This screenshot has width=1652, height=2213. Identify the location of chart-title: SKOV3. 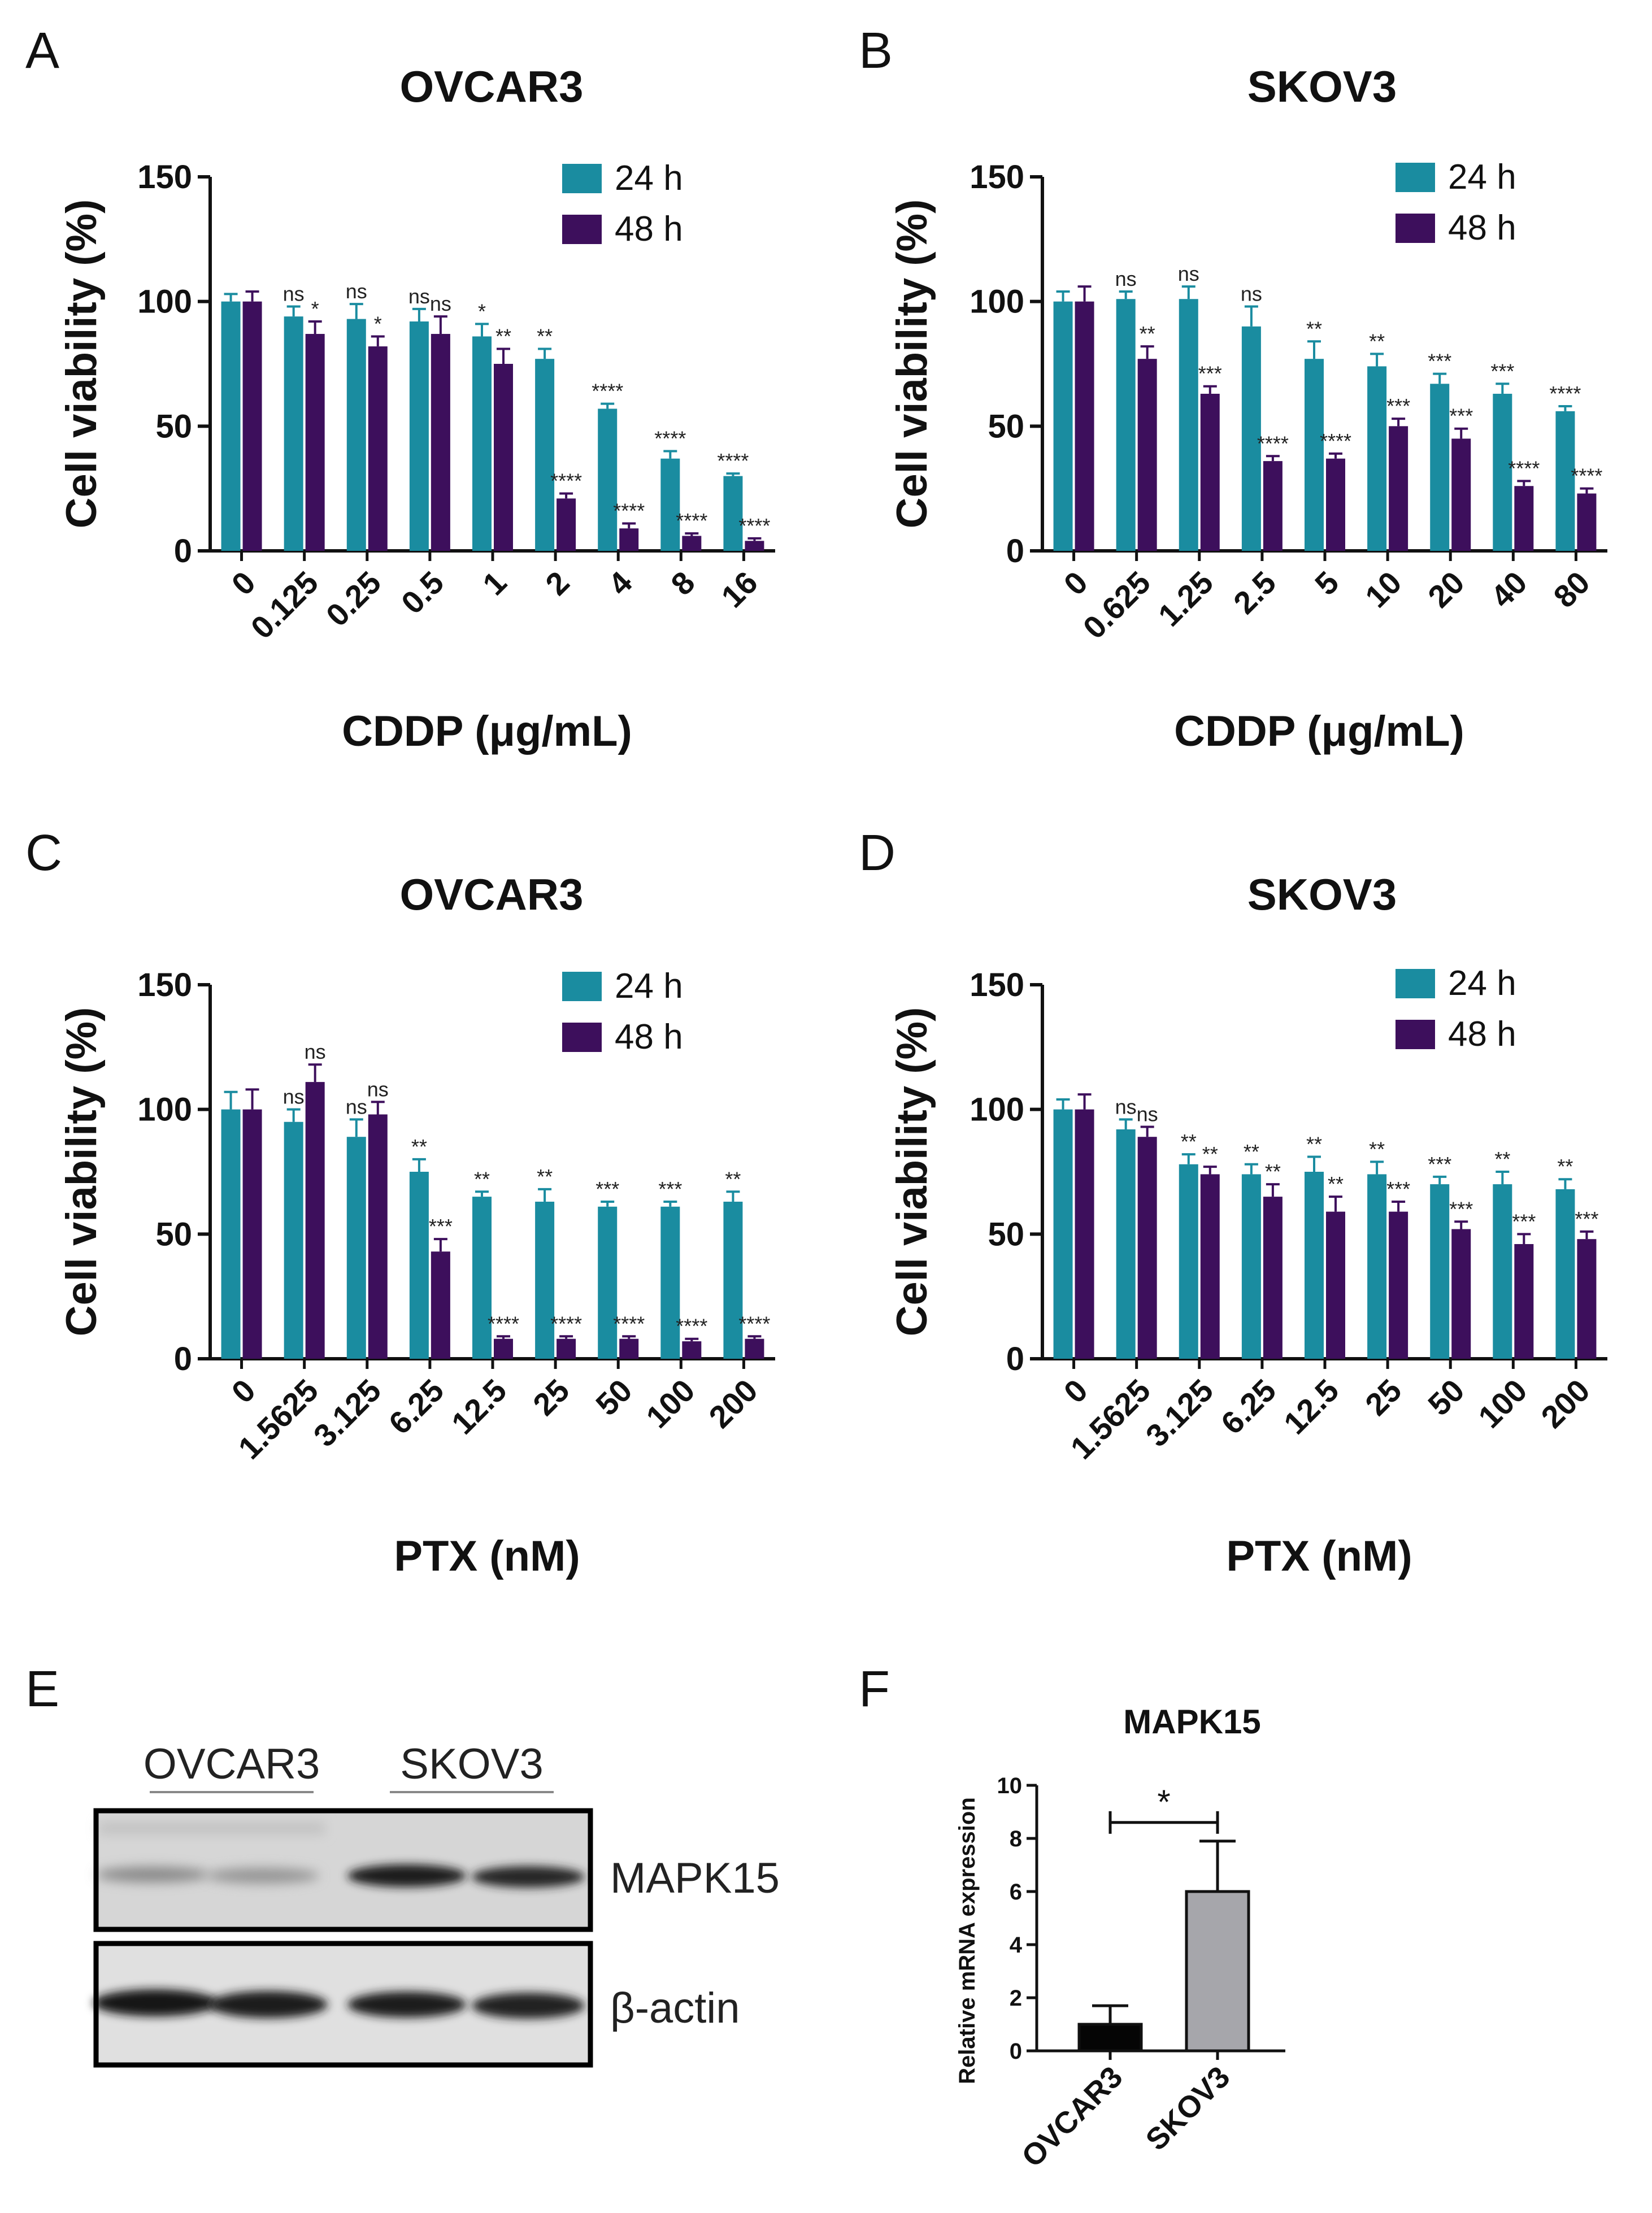
(1322, 86).